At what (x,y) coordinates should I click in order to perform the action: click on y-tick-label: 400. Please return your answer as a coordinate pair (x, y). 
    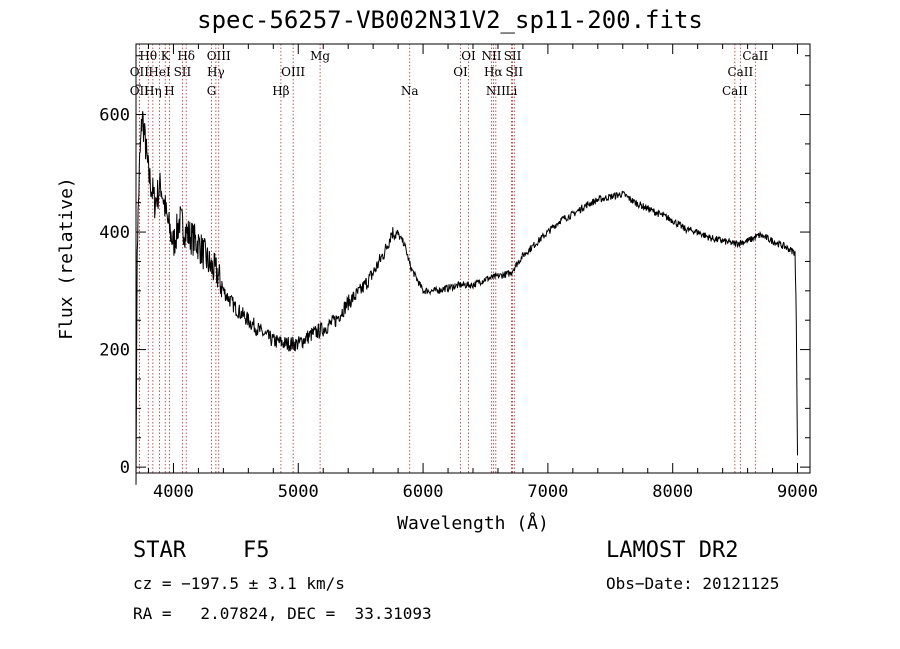
    Looking at the image, I should click on (114, 233).